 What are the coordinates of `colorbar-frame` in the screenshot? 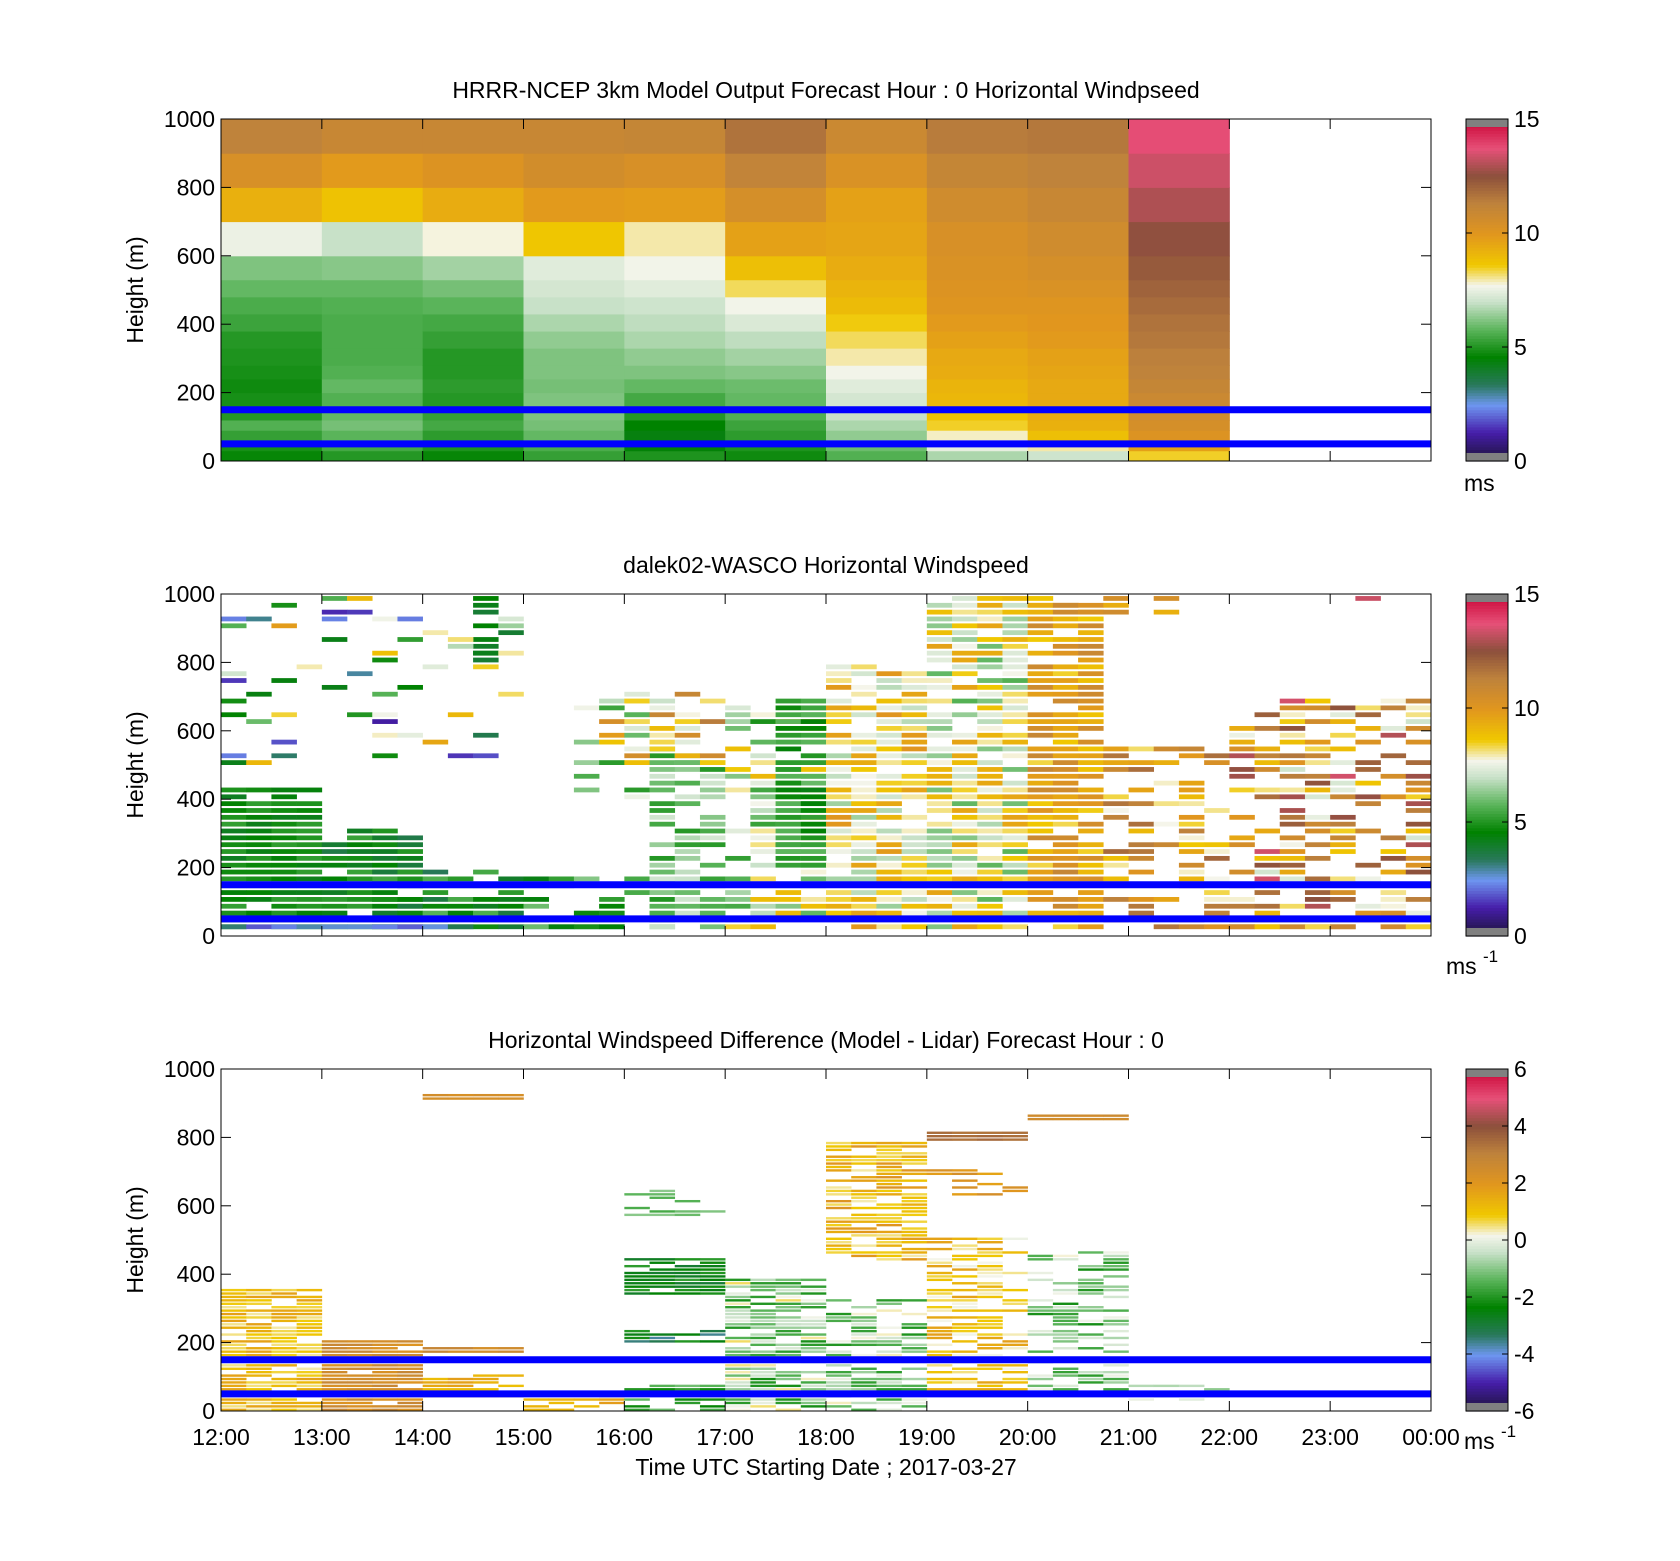 It's located at (1487, 765).